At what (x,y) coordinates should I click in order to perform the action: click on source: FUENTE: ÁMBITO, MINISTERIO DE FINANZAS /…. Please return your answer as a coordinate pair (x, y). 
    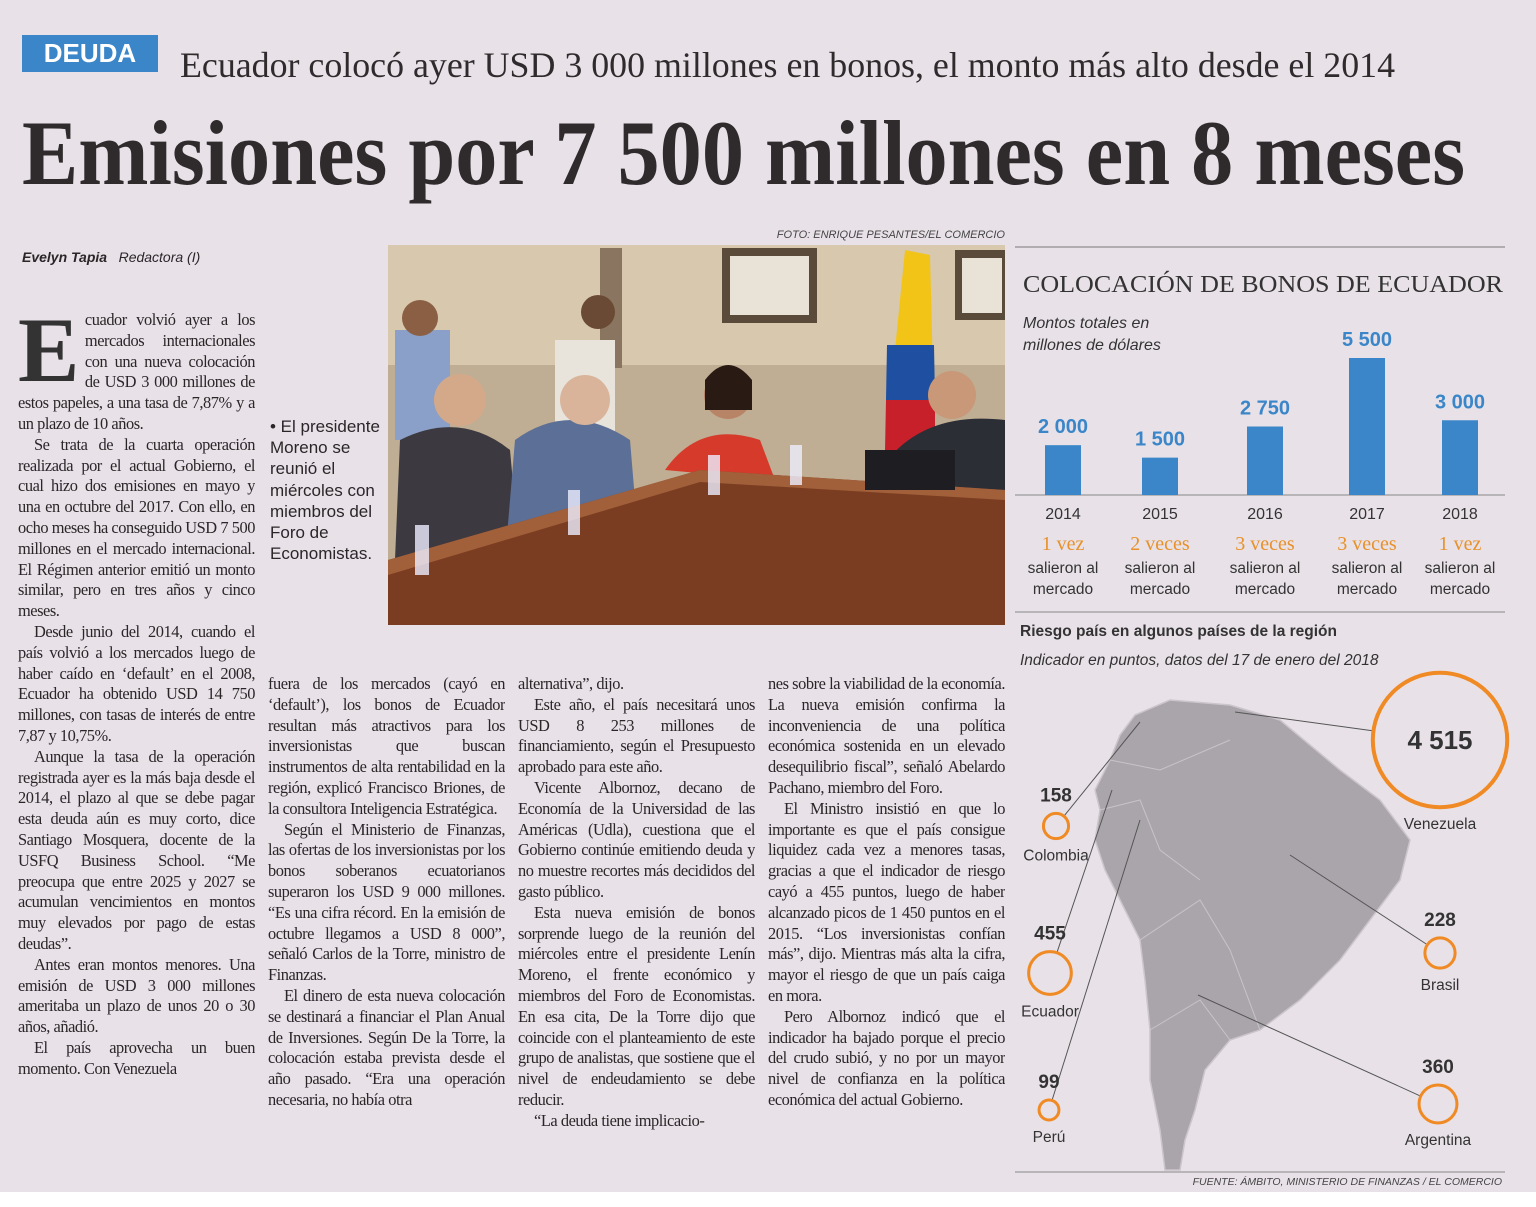
    Looking at the image, I should click on (1347, 1182).